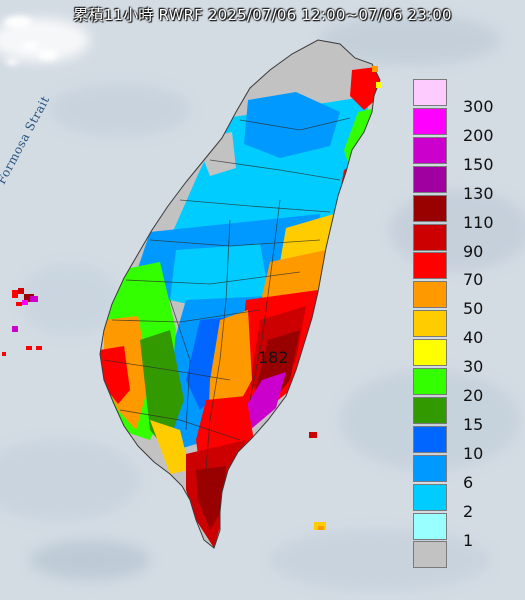 This screenshot has width=525, height=600. Describe the element at coordinates (473, 251) in the screenshot. I see `legend-label: 90` at that location.